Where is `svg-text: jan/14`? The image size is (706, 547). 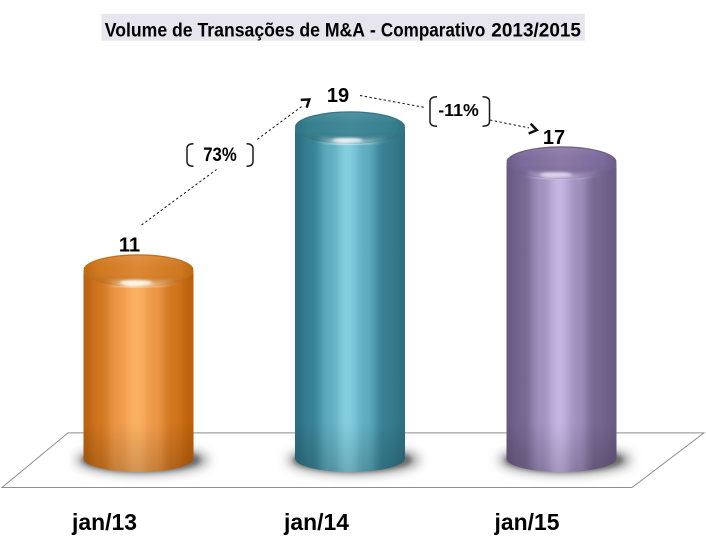
svg-text: jan/14 is located at coordinates (316, 522).